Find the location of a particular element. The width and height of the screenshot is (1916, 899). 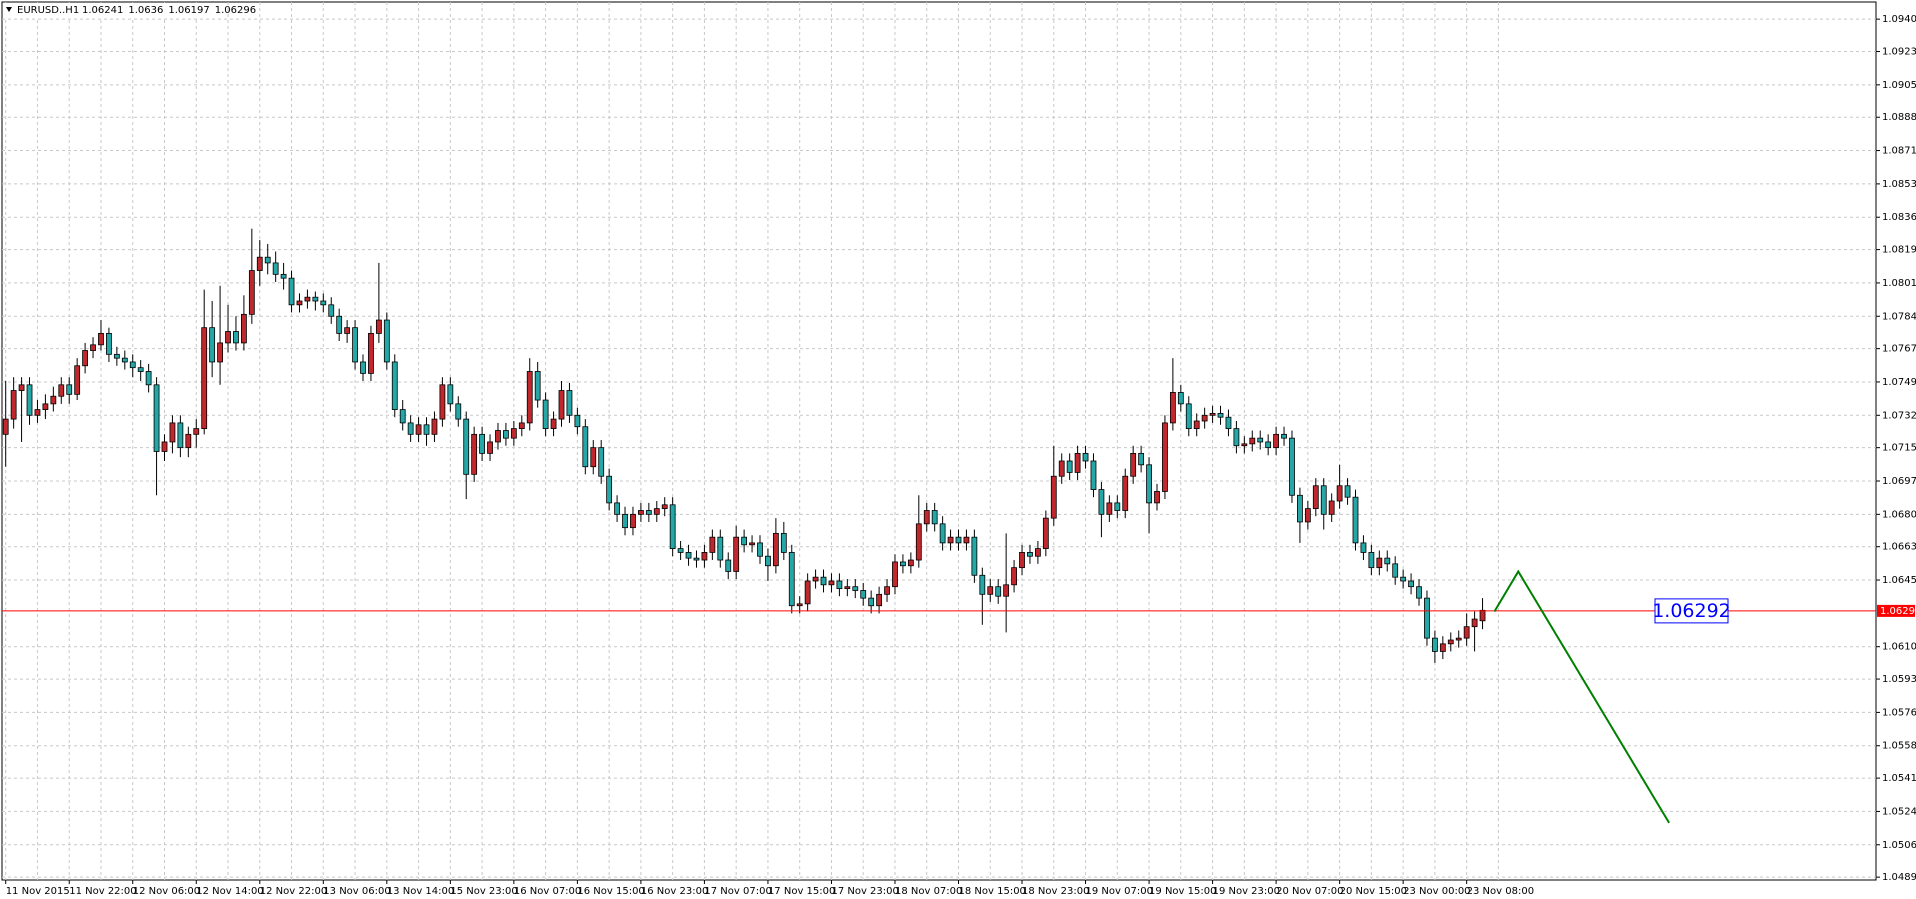

x-tick-label: 12 Nov 14:00 is located at coordinates (229, 891).